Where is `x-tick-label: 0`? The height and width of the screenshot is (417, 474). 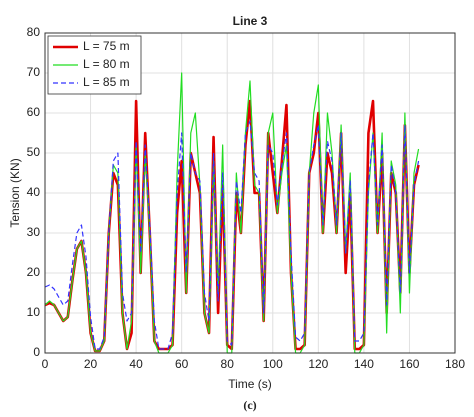
x-tick-label: 0 is located at coordinates (45, 364).